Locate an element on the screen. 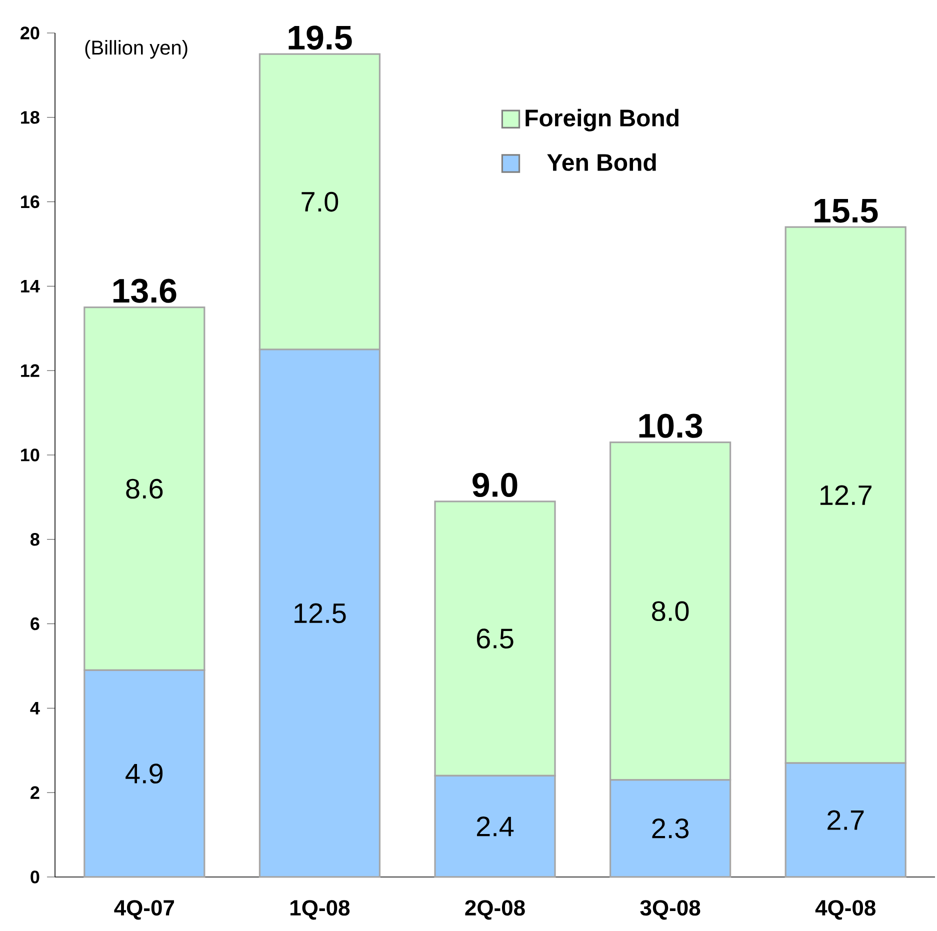 The width and height of the screenshot is (937, 931). data-label: 12.7 is located at coordinates (846, 495).